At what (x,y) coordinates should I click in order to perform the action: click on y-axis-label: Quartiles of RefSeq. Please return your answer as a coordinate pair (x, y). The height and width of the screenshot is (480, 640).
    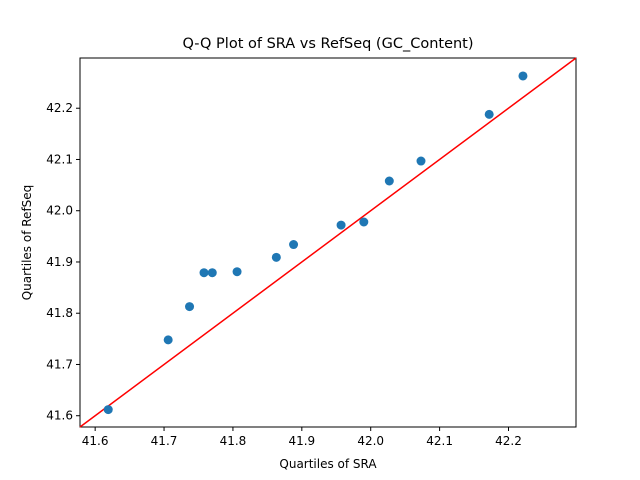
    Looking at the image, I should click on (27, 243).